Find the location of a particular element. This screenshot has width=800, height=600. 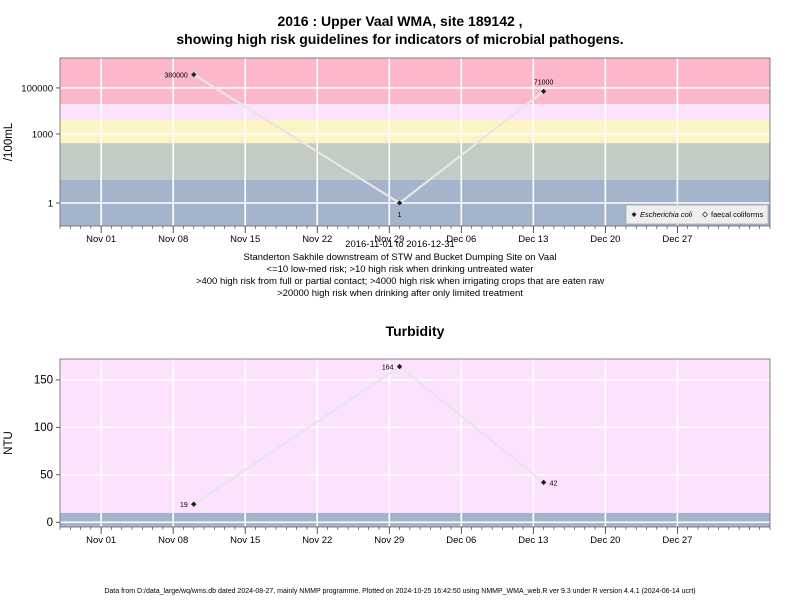

data-label: 380000 is located at coordinates (175, 76).